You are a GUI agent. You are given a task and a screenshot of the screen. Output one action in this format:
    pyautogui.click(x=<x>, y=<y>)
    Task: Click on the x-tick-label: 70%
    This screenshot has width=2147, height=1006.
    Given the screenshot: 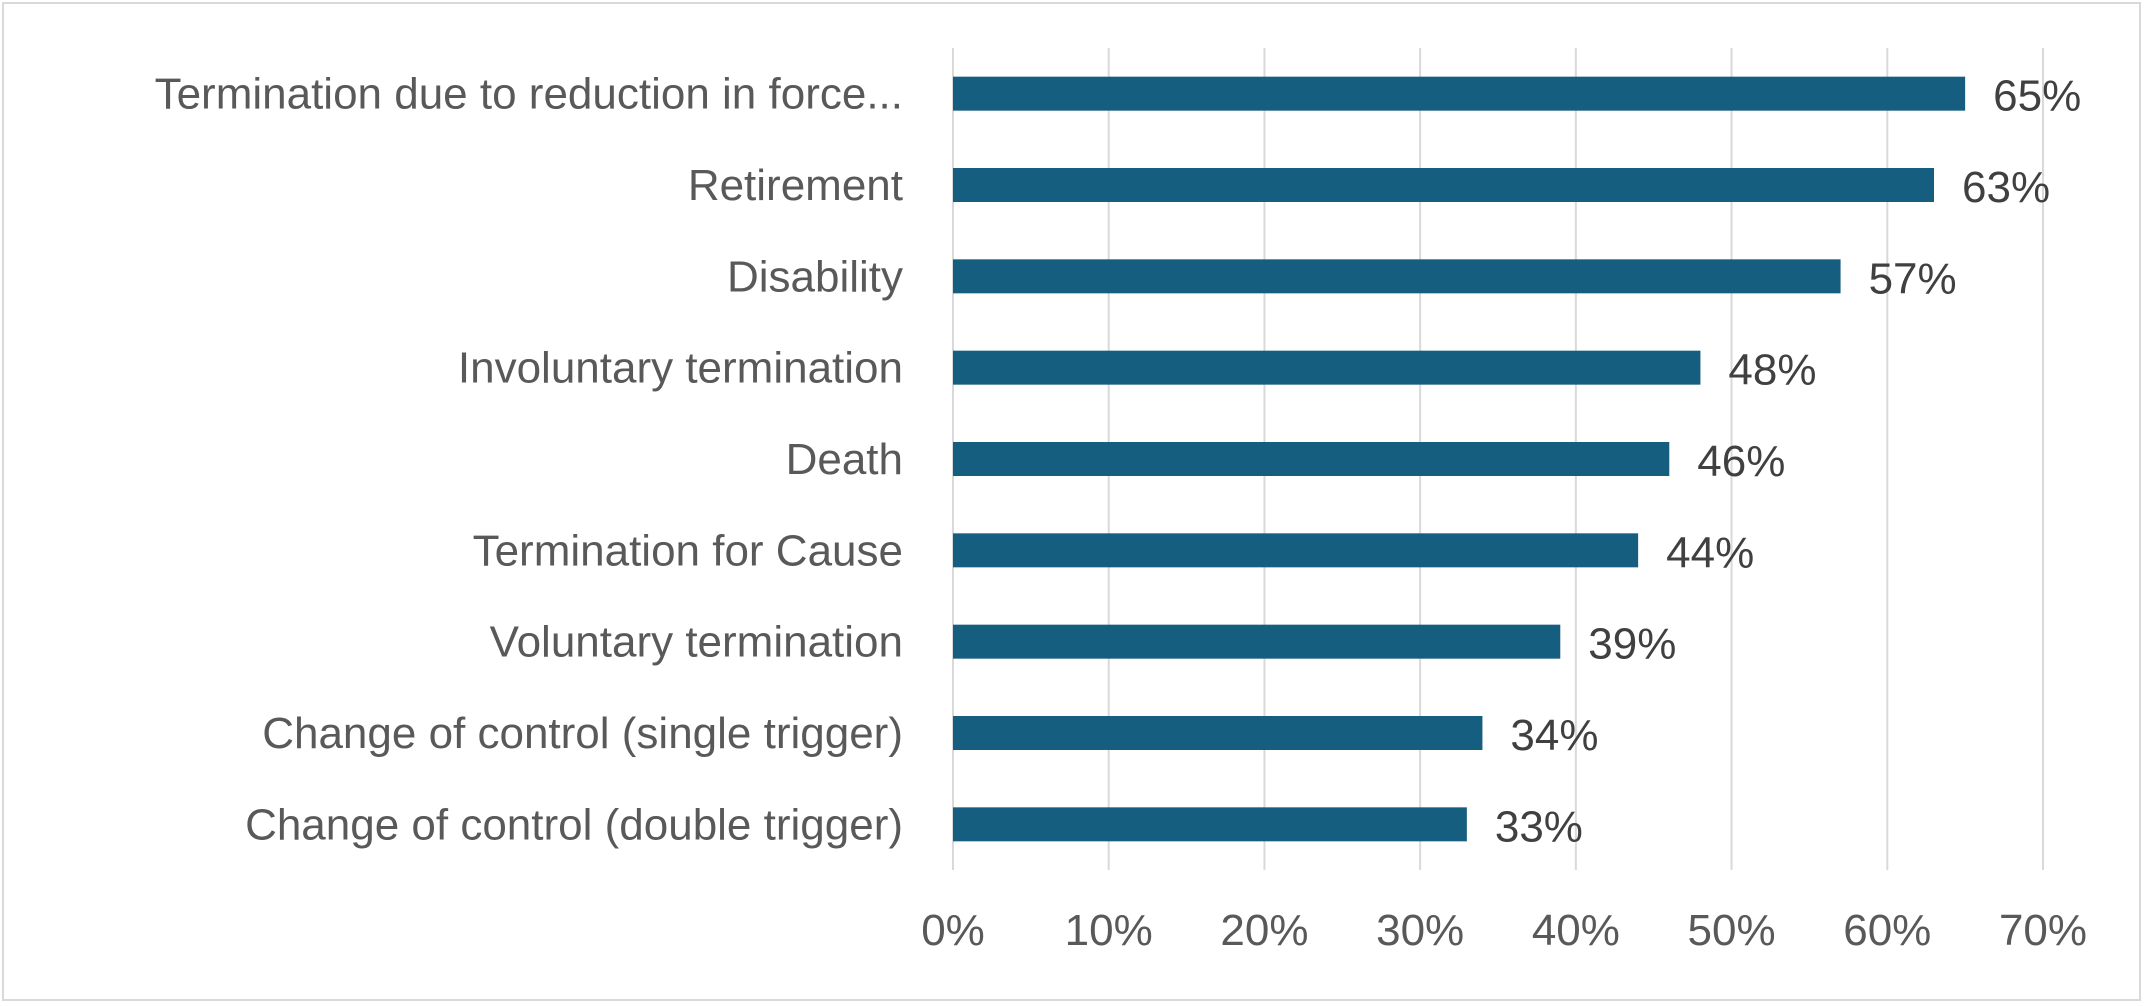 What is the action you would take?
    pyautogui.click(x=2043, y=930)
    